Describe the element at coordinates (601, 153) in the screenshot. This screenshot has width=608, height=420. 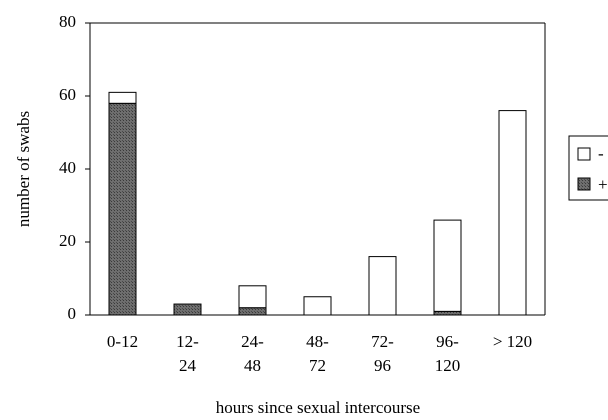
I see `legend-label-minus: -` at that location.